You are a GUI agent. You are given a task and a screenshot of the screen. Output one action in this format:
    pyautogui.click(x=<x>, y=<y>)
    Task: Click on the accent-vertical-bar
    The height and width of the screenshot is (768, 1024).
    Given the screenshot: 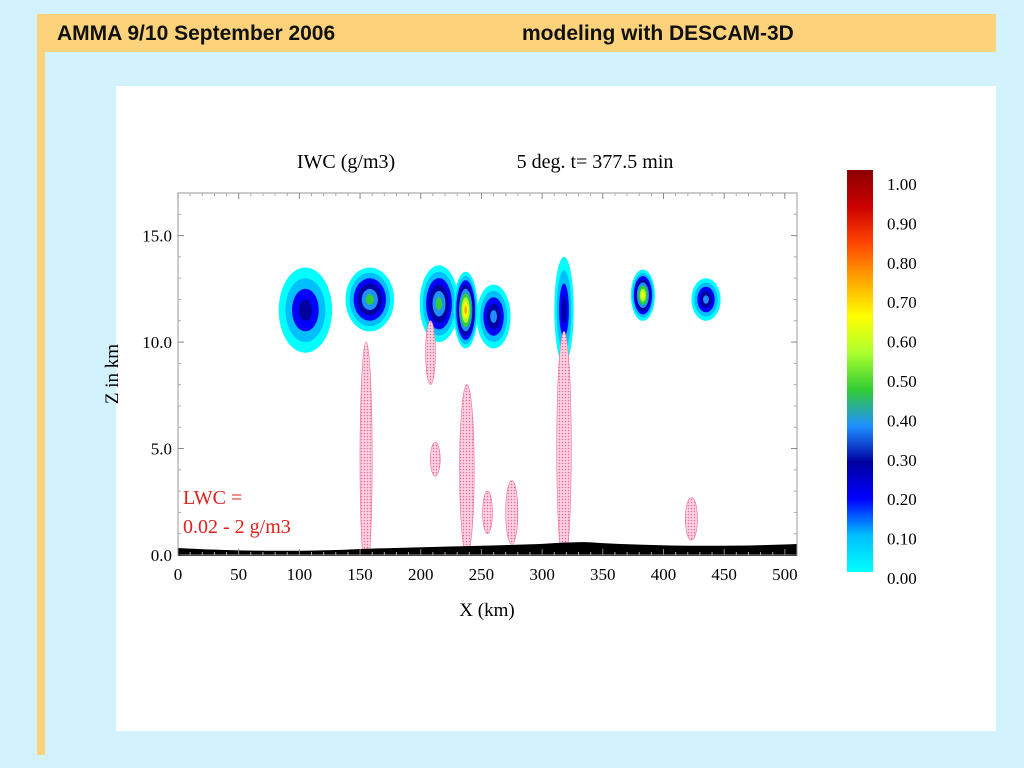 What is the action you would take?
    pyautogui.click(x=41, y=403)
    